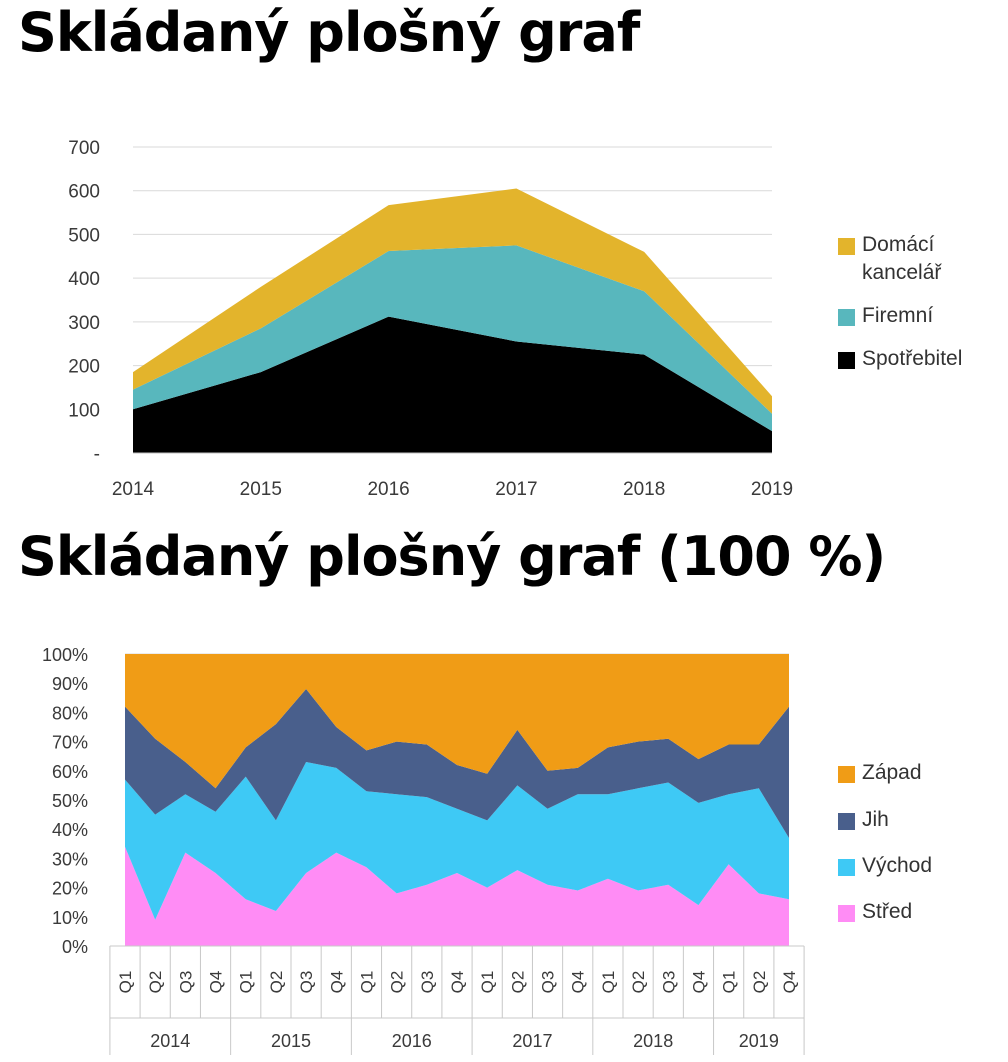  I want to click on area-vychod, so click(457, 841).